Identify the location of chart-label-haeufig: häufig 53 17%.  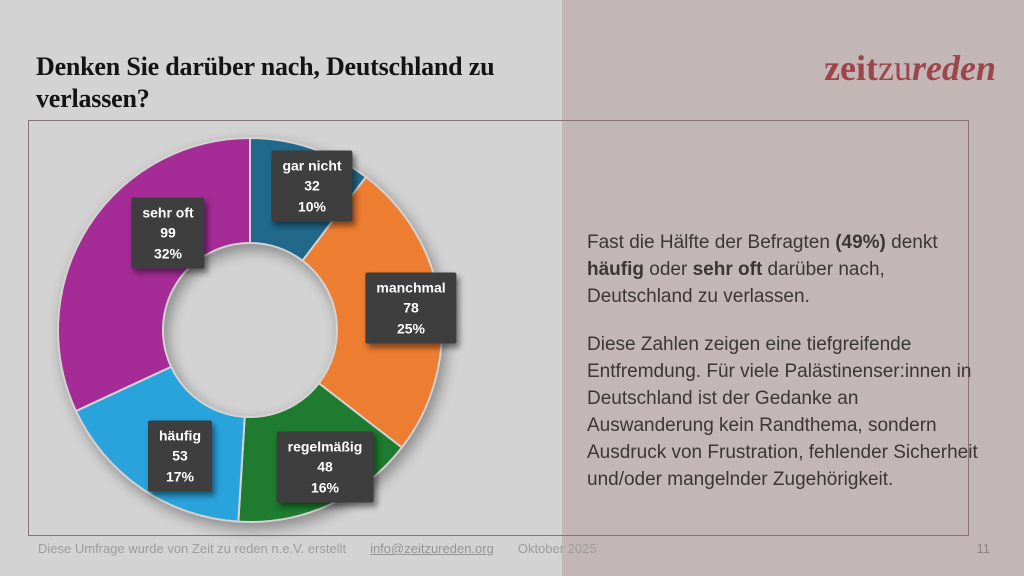
(180, 456).